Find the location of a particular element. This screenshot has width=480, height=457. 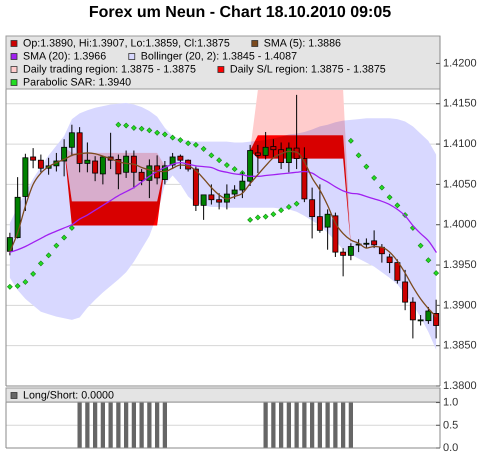

y-tick-label: 1.4000 is located at coordinates (460, 224).